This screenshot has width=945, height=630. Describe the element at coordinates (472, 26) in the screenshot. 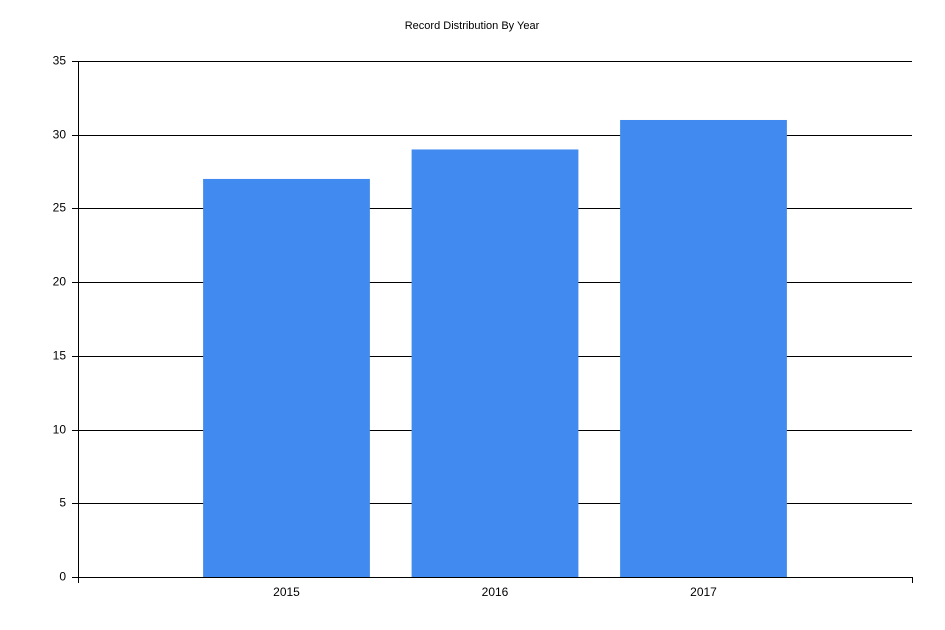

I see `chart-title: Record Distribution By Year` at that location.